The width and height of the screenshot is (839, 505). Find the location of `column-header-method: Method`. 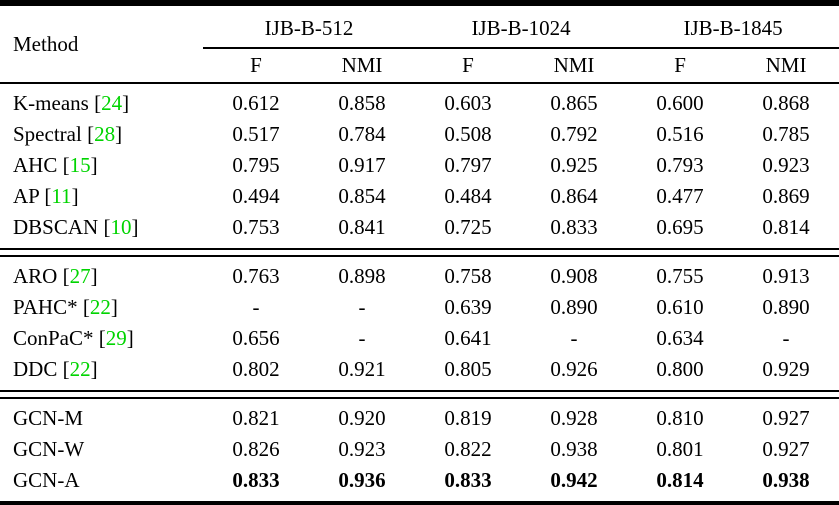

column-header-method: Method is located at coordinates (101, 43).